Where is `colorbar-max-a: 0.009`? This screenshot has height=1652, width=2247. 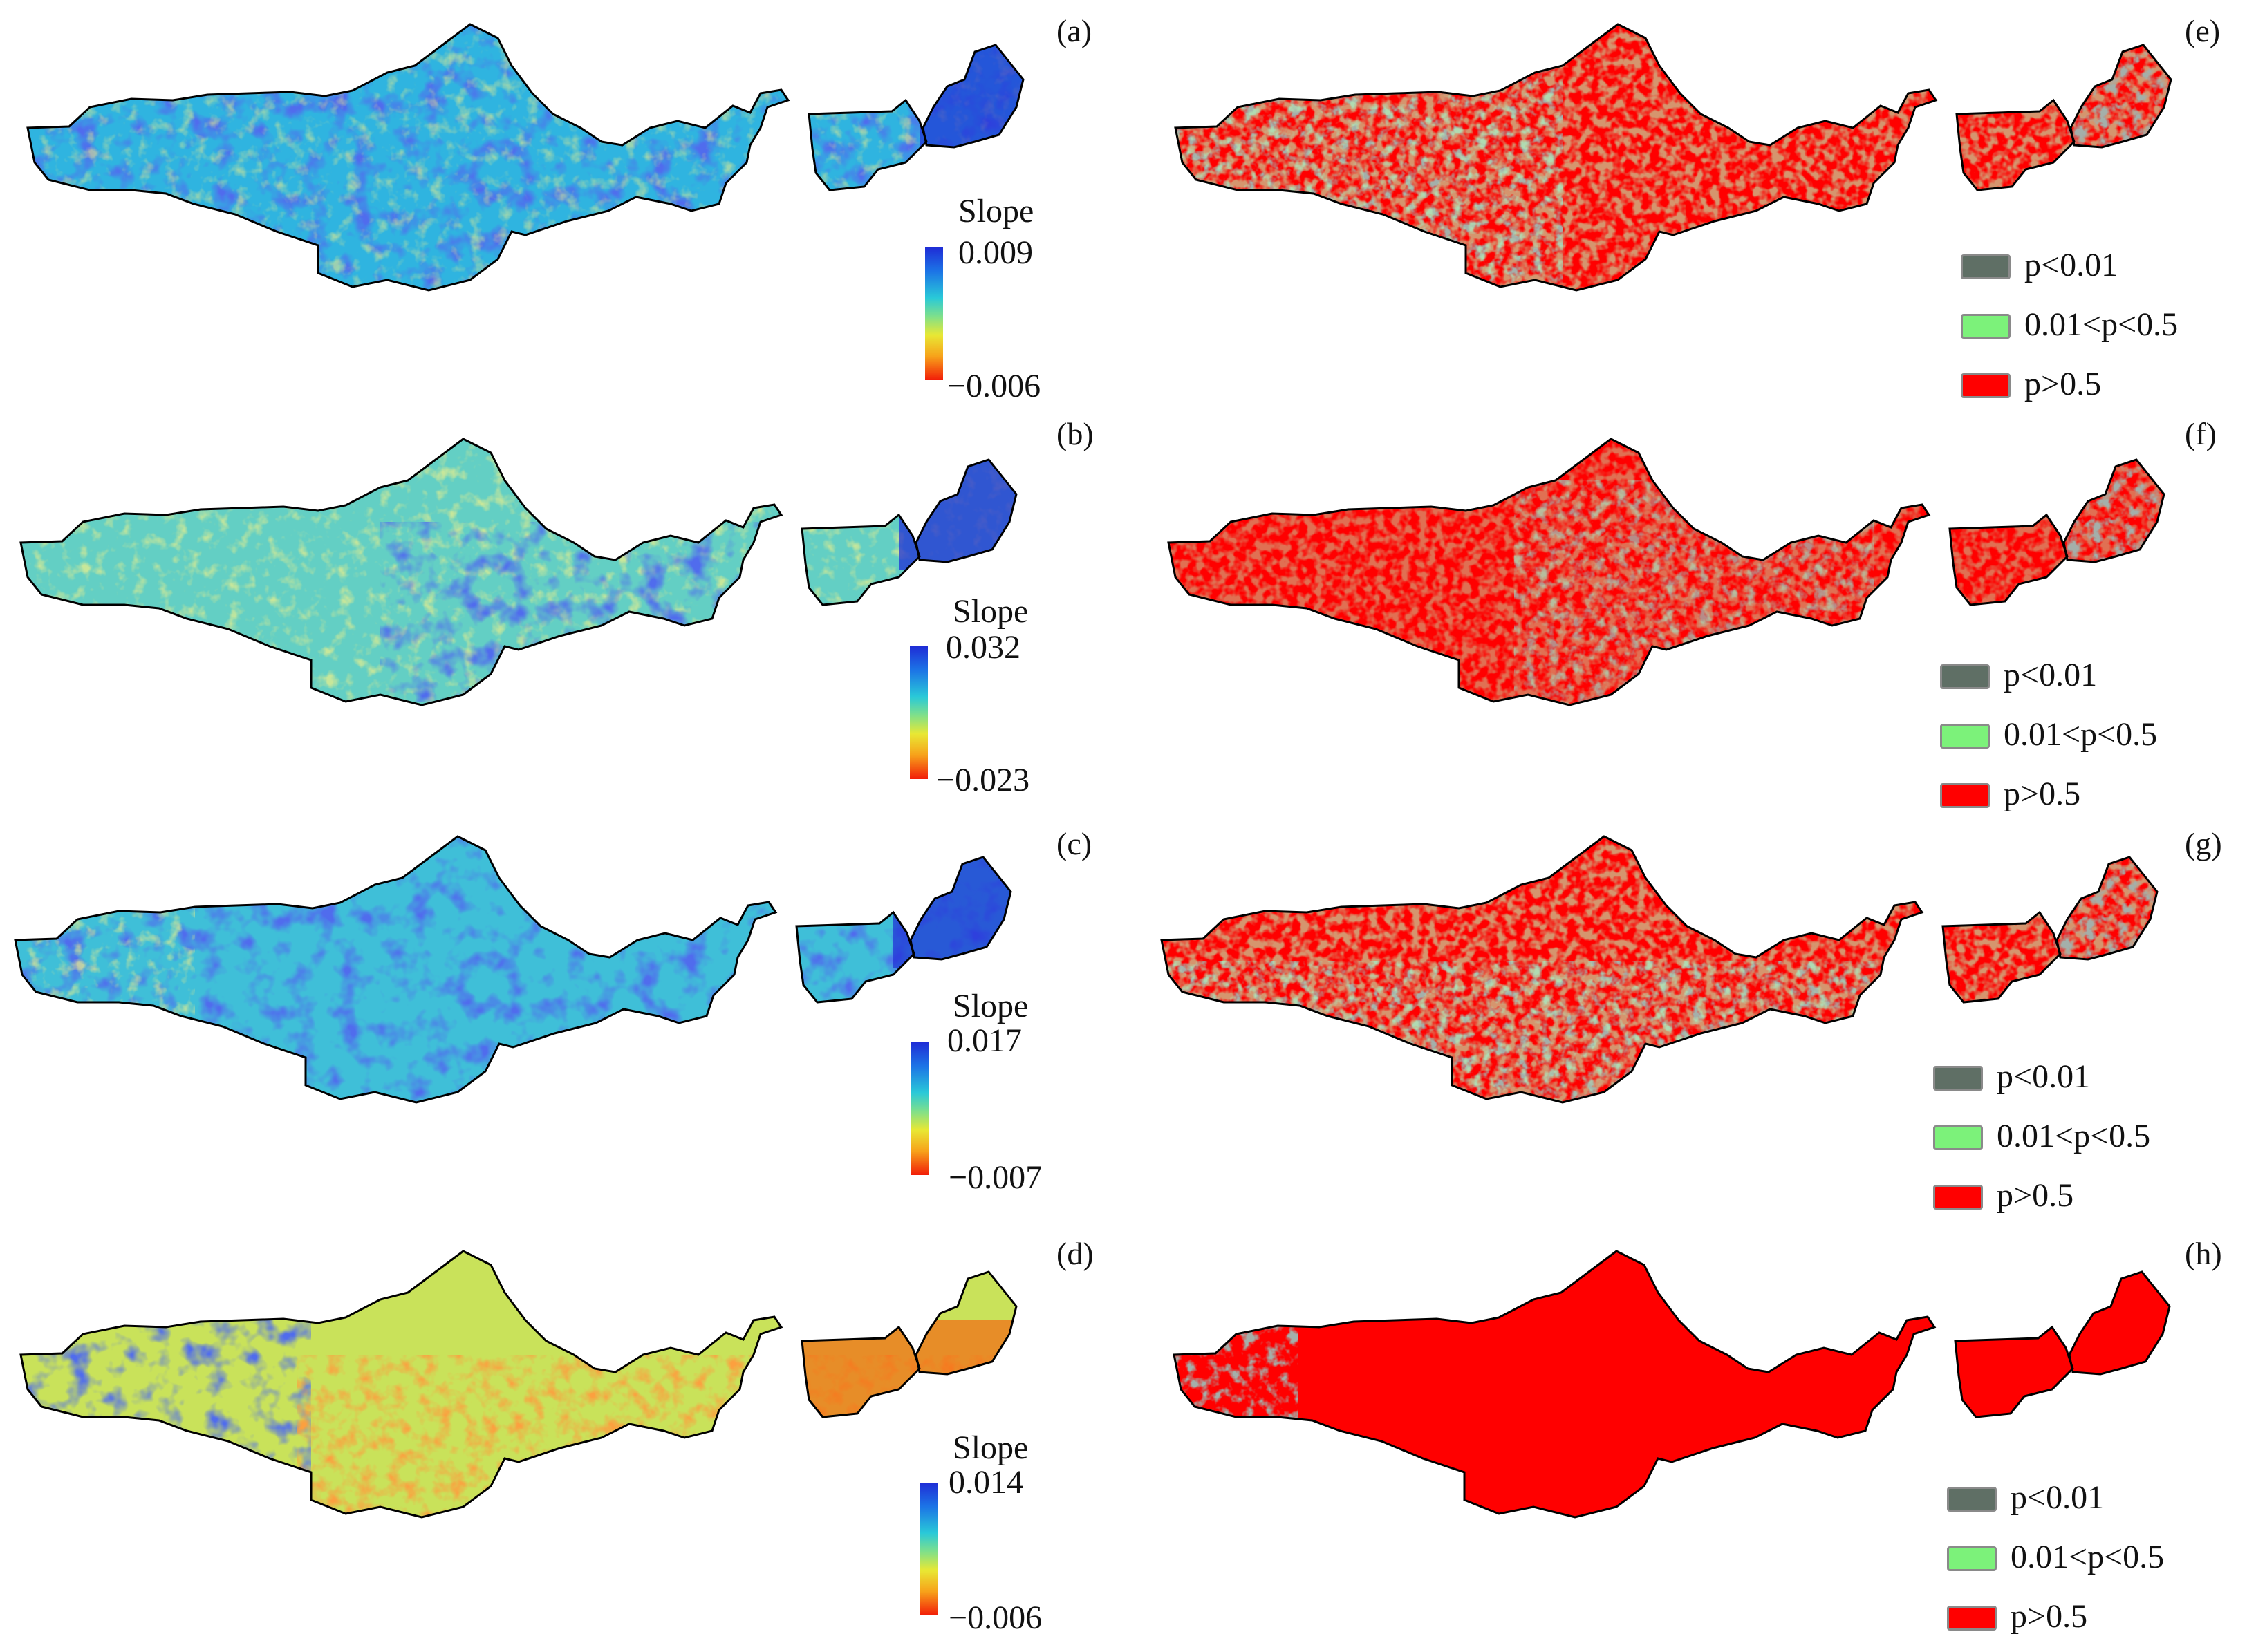
colorbar-max-a: 0.009 is located at coordinates (995, 253).